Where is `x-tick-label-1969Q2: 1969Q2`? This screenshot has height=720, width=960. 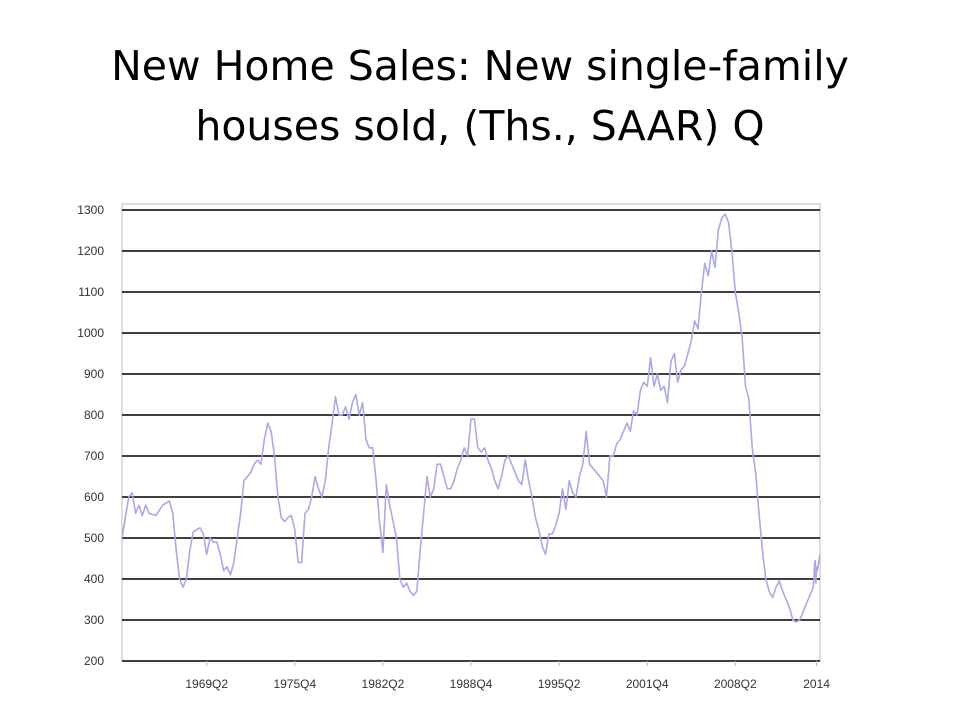
x-tick-label-1969Q2: 1969Q2 is located at coordinates (206, 684).